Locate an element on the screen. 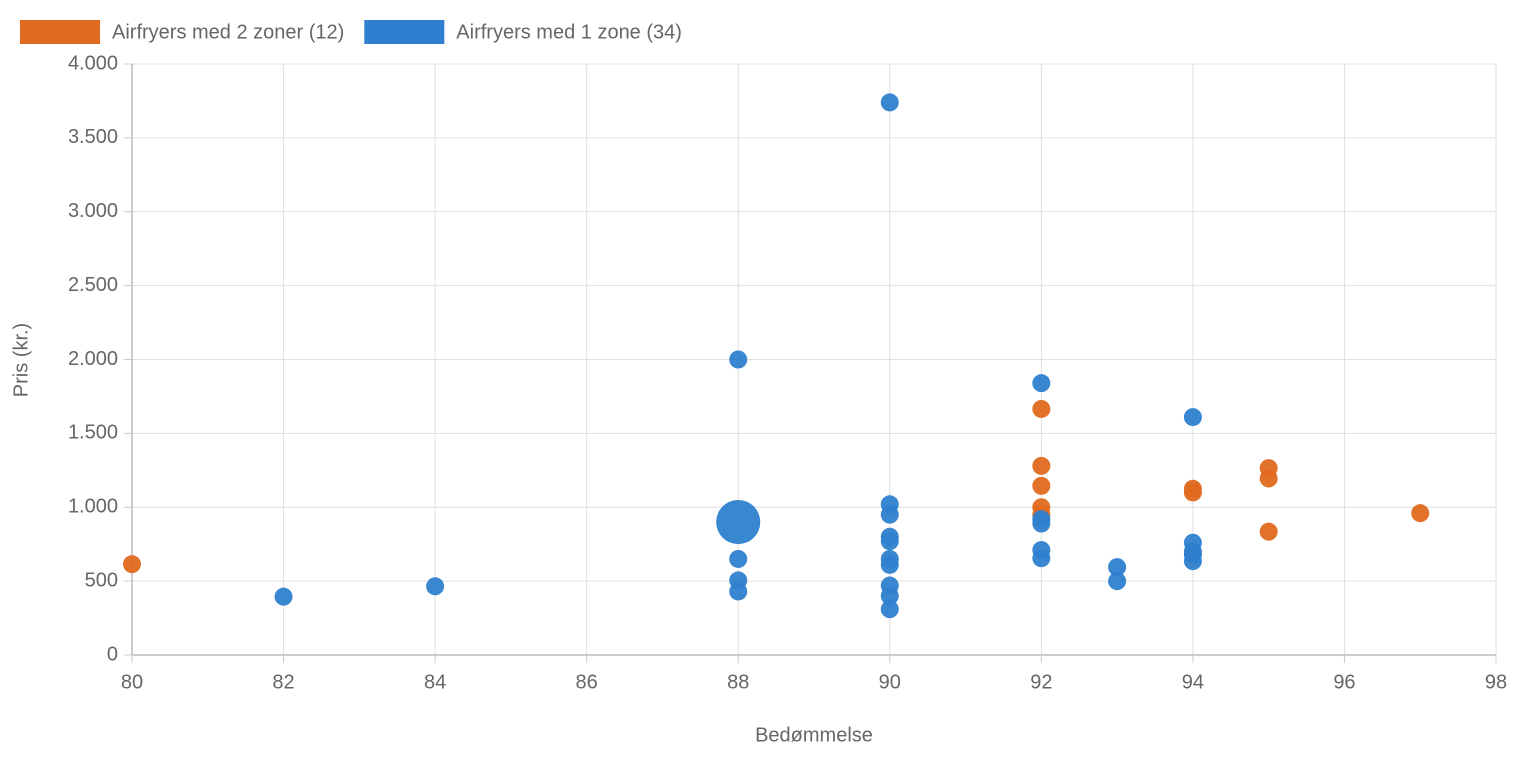 The image size is (1518, 758). y-tick-label: 1.500 is located at coordinates (93, 433).